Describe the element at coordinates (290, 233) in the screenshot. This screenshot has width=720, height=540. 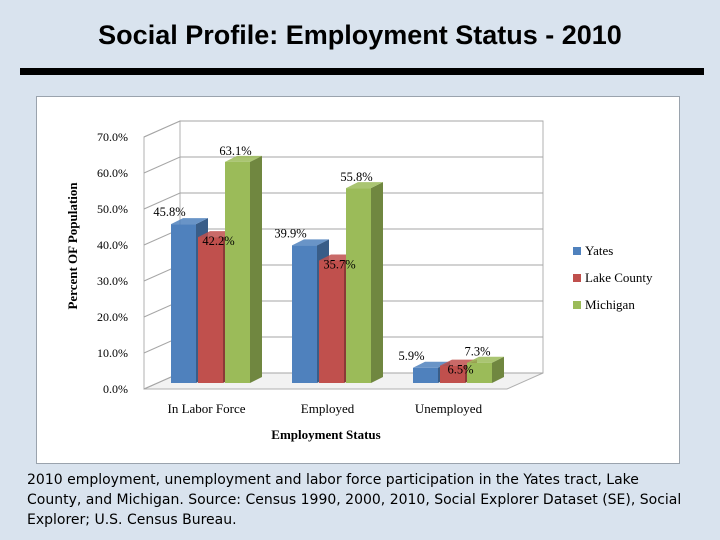
I see `data-label: 39.9%` at that location.